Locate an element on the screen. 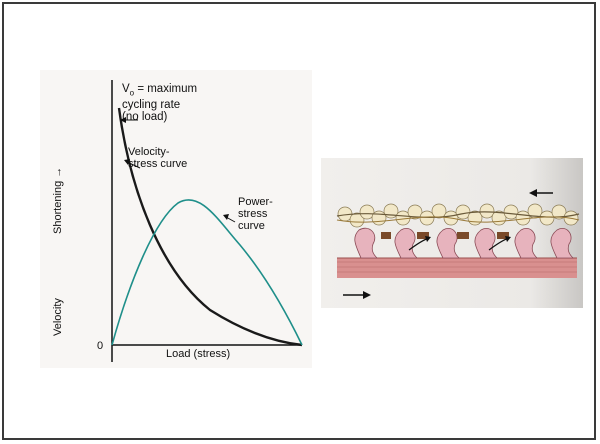 Image resolution: width=600 pixels, height=444 pixels. velocity-stress-line-1: Velocity- is located at coordinates (149, 152).